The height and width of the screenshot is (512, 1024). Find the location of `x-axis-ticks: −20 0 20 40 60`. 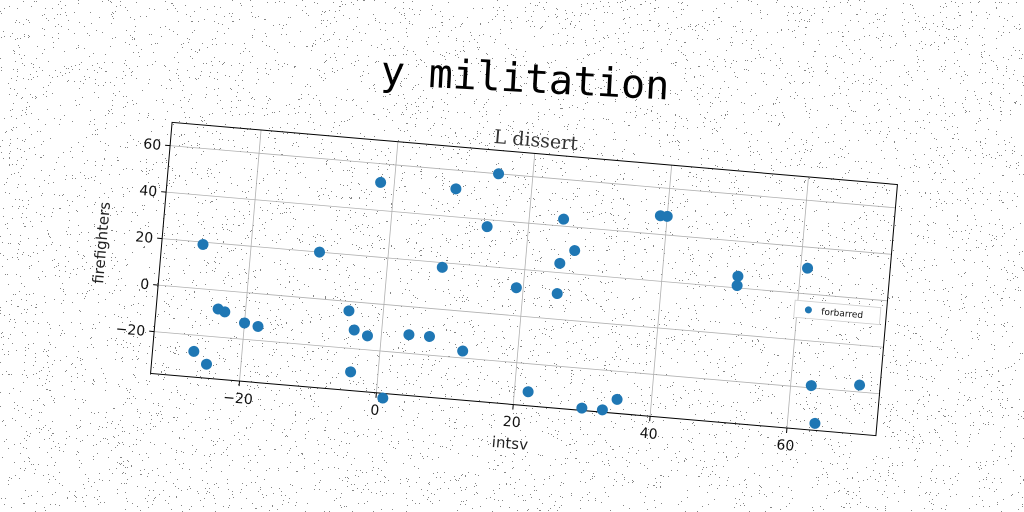

x-axis-ticks: −20 0 20 40 60 is located at coordinates (509, 418).